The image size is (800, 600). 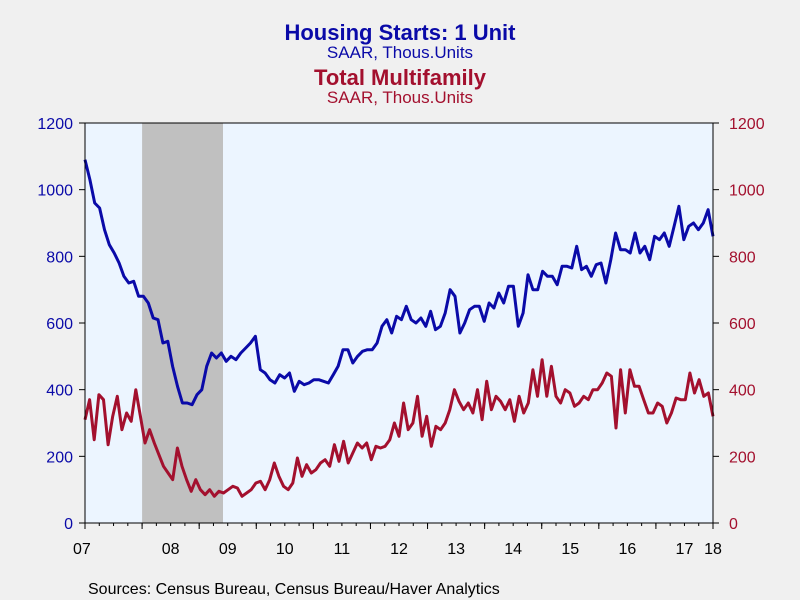 I want to click on right-axis-tick-label: 800, so click(x=742, y=257).